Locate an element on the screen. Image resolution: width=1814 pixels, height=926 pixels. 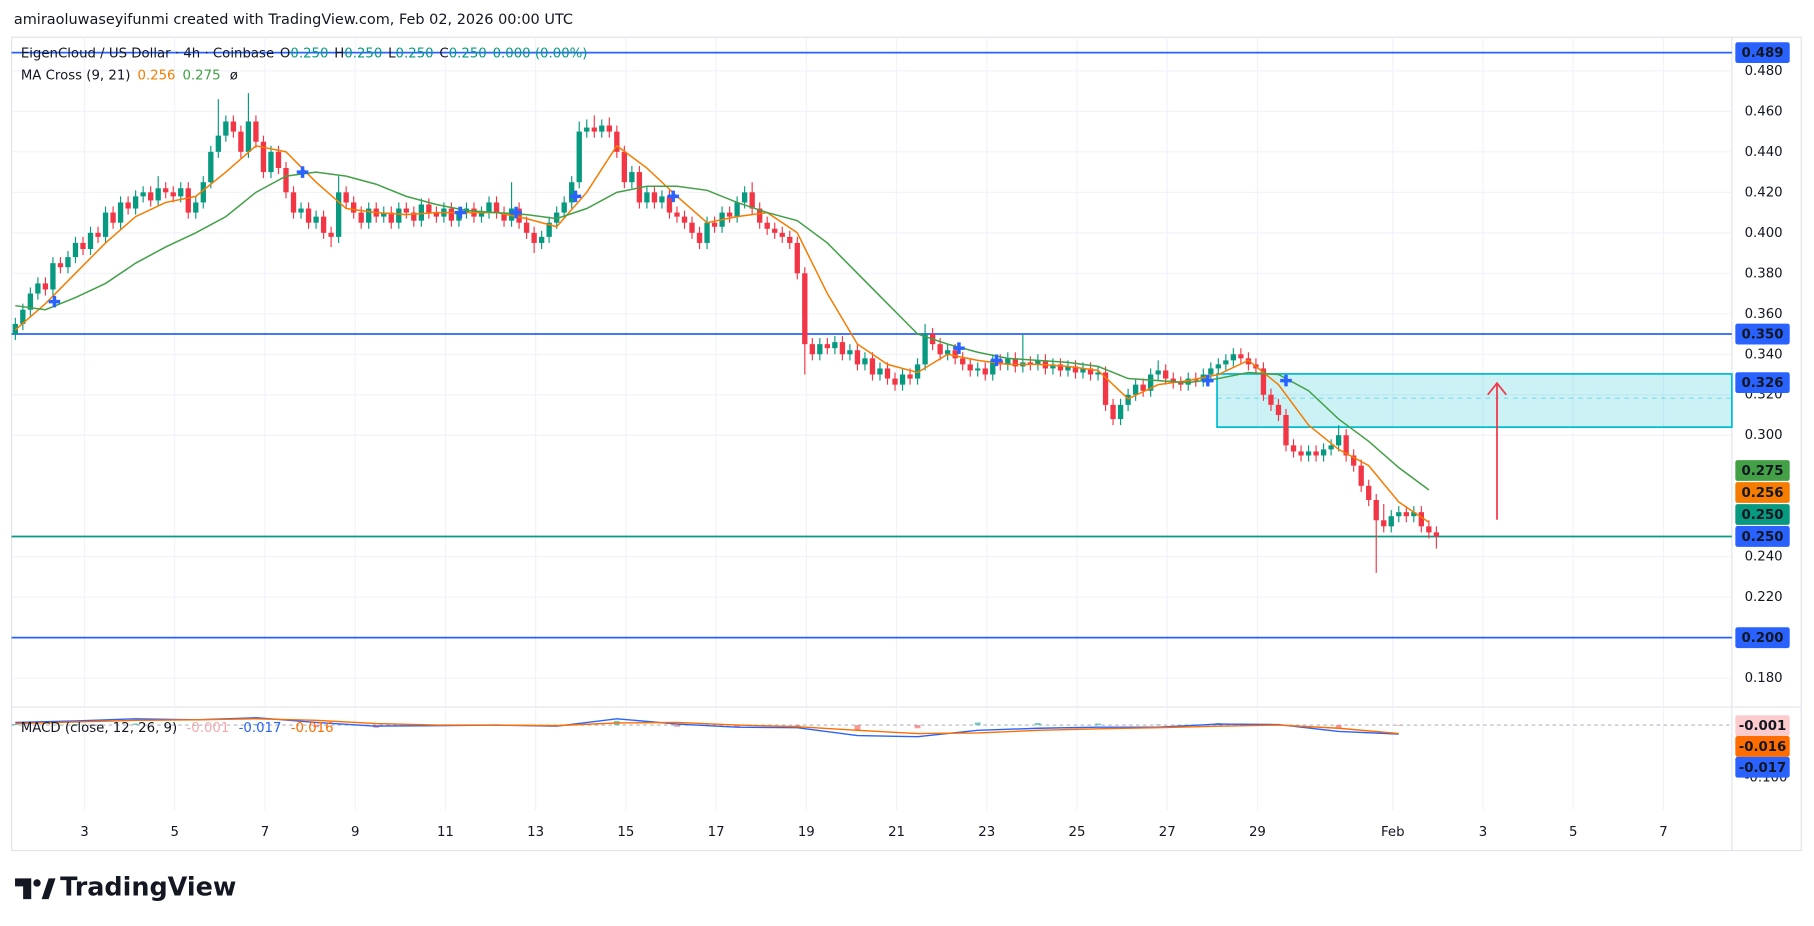
x-tick-label: 7 is located at coordinates (1663, 832).